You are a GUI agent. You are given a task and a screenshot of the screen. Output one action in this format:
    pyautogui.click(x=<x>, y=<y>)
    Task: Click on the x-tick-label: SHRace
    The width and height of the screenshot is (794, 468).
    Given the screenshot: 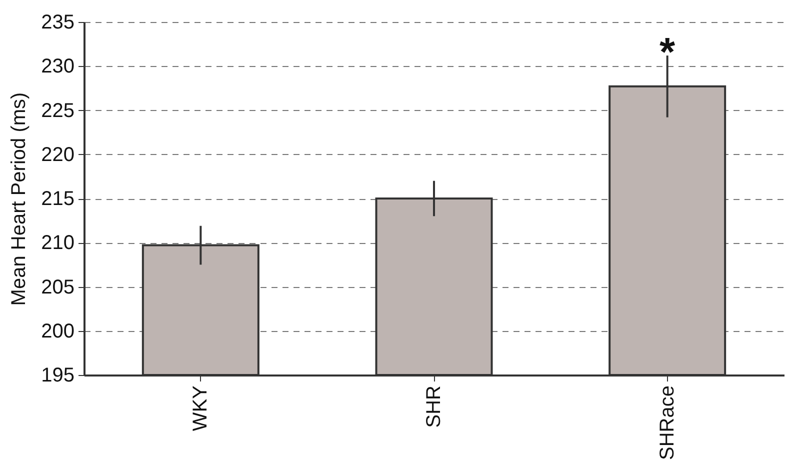 What is the action you would take?
    pyautogui.click(x=667, y=423)
    